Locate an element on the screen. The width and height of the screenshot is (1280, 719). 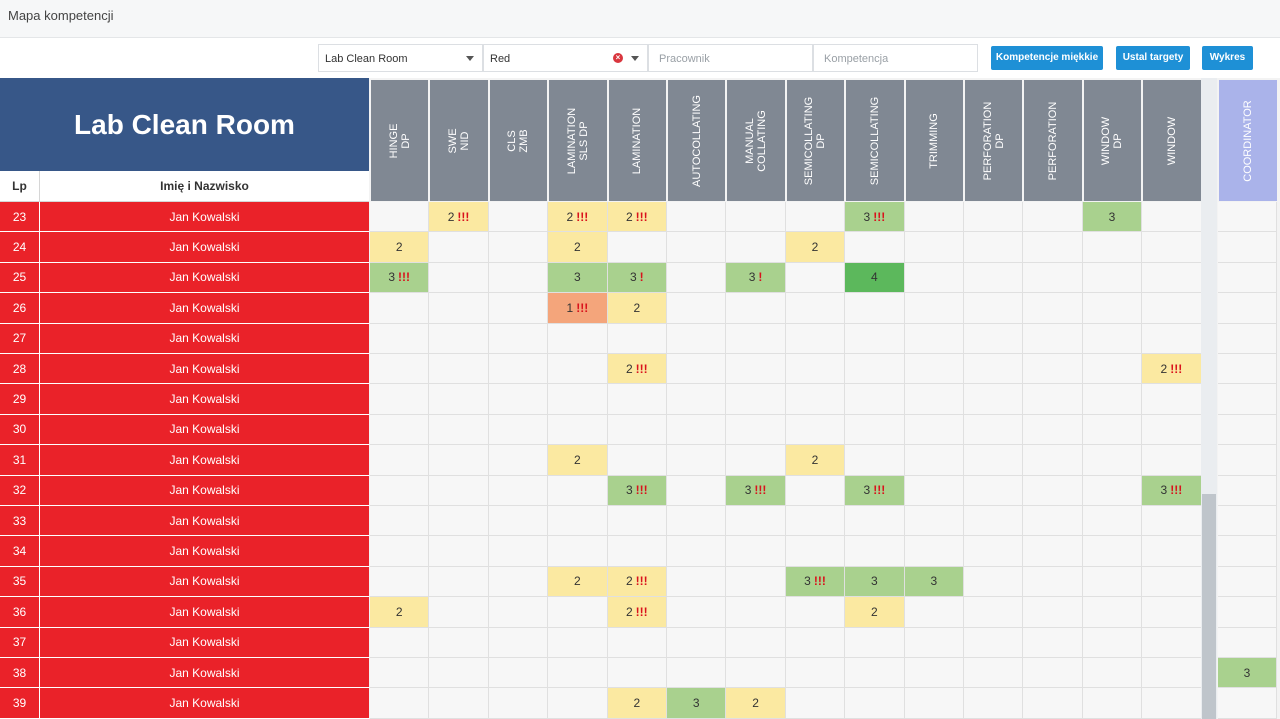
vertical-scrollbar is located at coordinates (1209, 398).